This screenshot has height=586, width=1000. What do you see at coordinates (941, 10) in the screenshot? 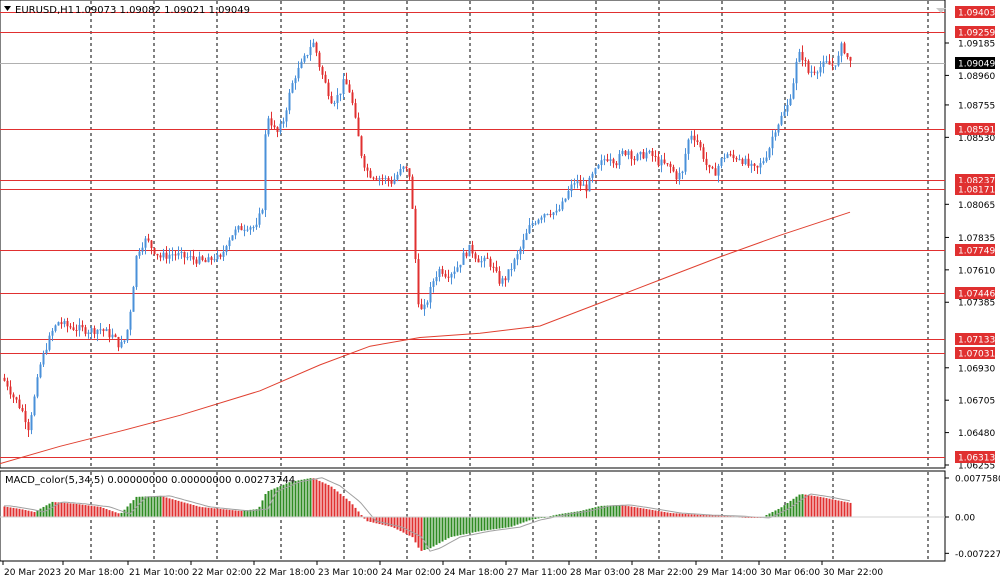
I see `scroll-marker-icon` at bounding box center [941, 10].